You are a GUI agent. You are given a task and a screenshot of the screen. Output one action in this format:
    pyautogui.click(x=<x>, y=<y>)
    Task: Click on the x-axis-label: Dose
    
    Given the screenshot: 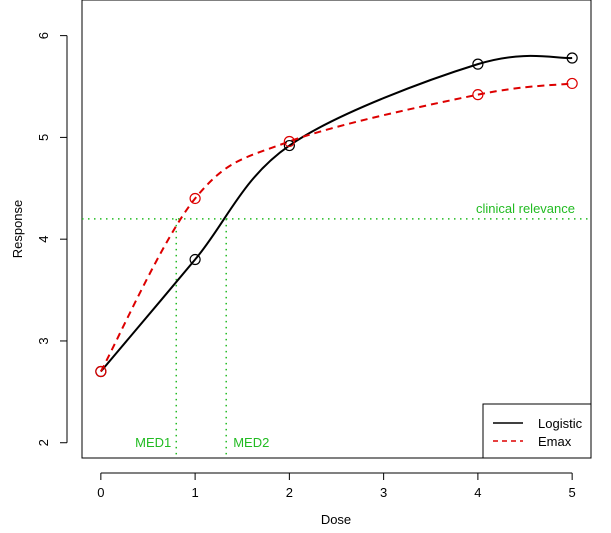 What is the action you would take?
    pyautogui.click(x=336, y=519)
    